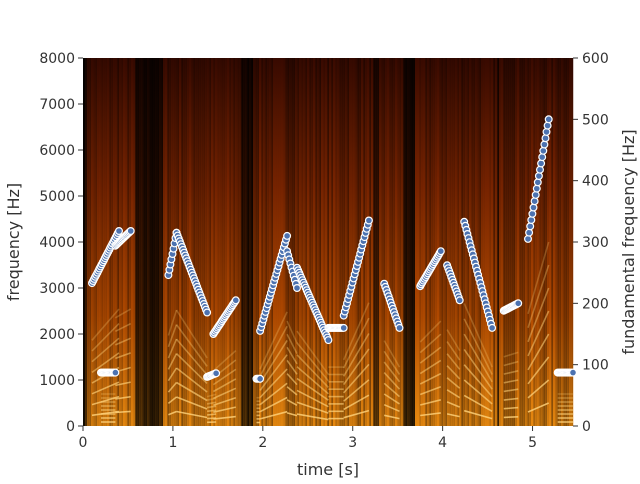  What do you see at coordinates (57, 381) in the screenshot?
I see `y-tick-label: 1000` at bounding box center [57, 381].